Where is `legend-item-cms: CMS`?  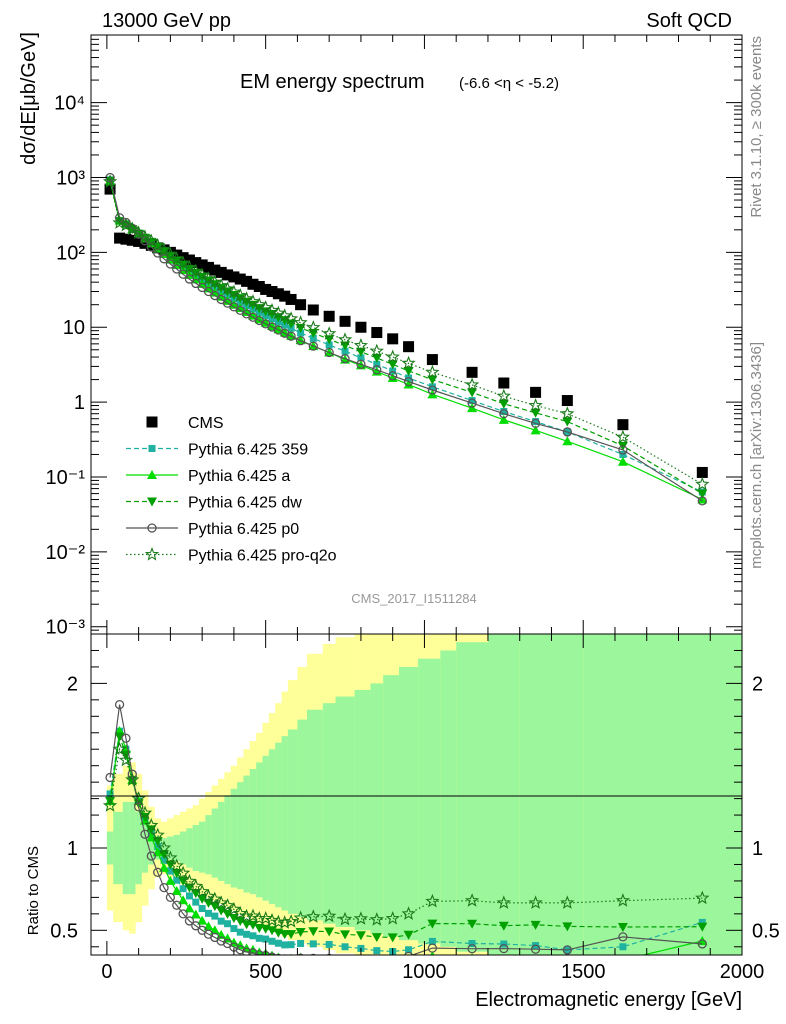 legend-item-cms: CMS is located at coordinates (185, 423).